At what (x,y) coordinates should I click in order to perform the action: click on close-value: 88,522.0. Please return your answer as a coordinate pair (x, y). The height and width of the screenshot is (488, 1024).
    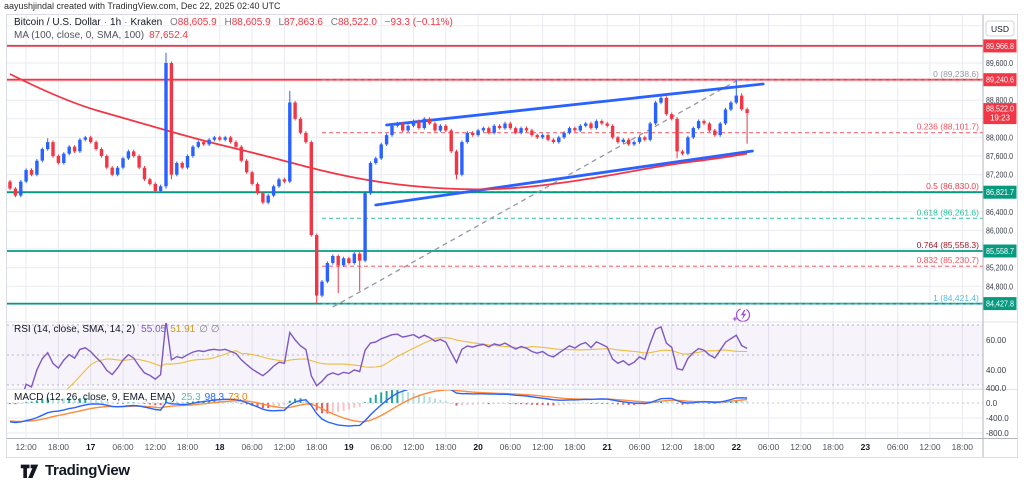
    Looking at the image, I should click on (357, 22).